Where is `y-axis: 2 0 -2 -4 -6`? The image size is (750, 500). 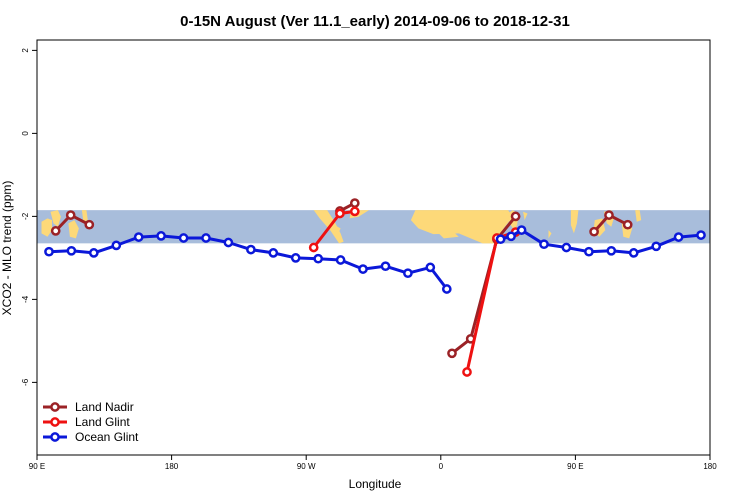 y-axis: 2 0 -2 -4 -6 is located at coordinates (29, 217).